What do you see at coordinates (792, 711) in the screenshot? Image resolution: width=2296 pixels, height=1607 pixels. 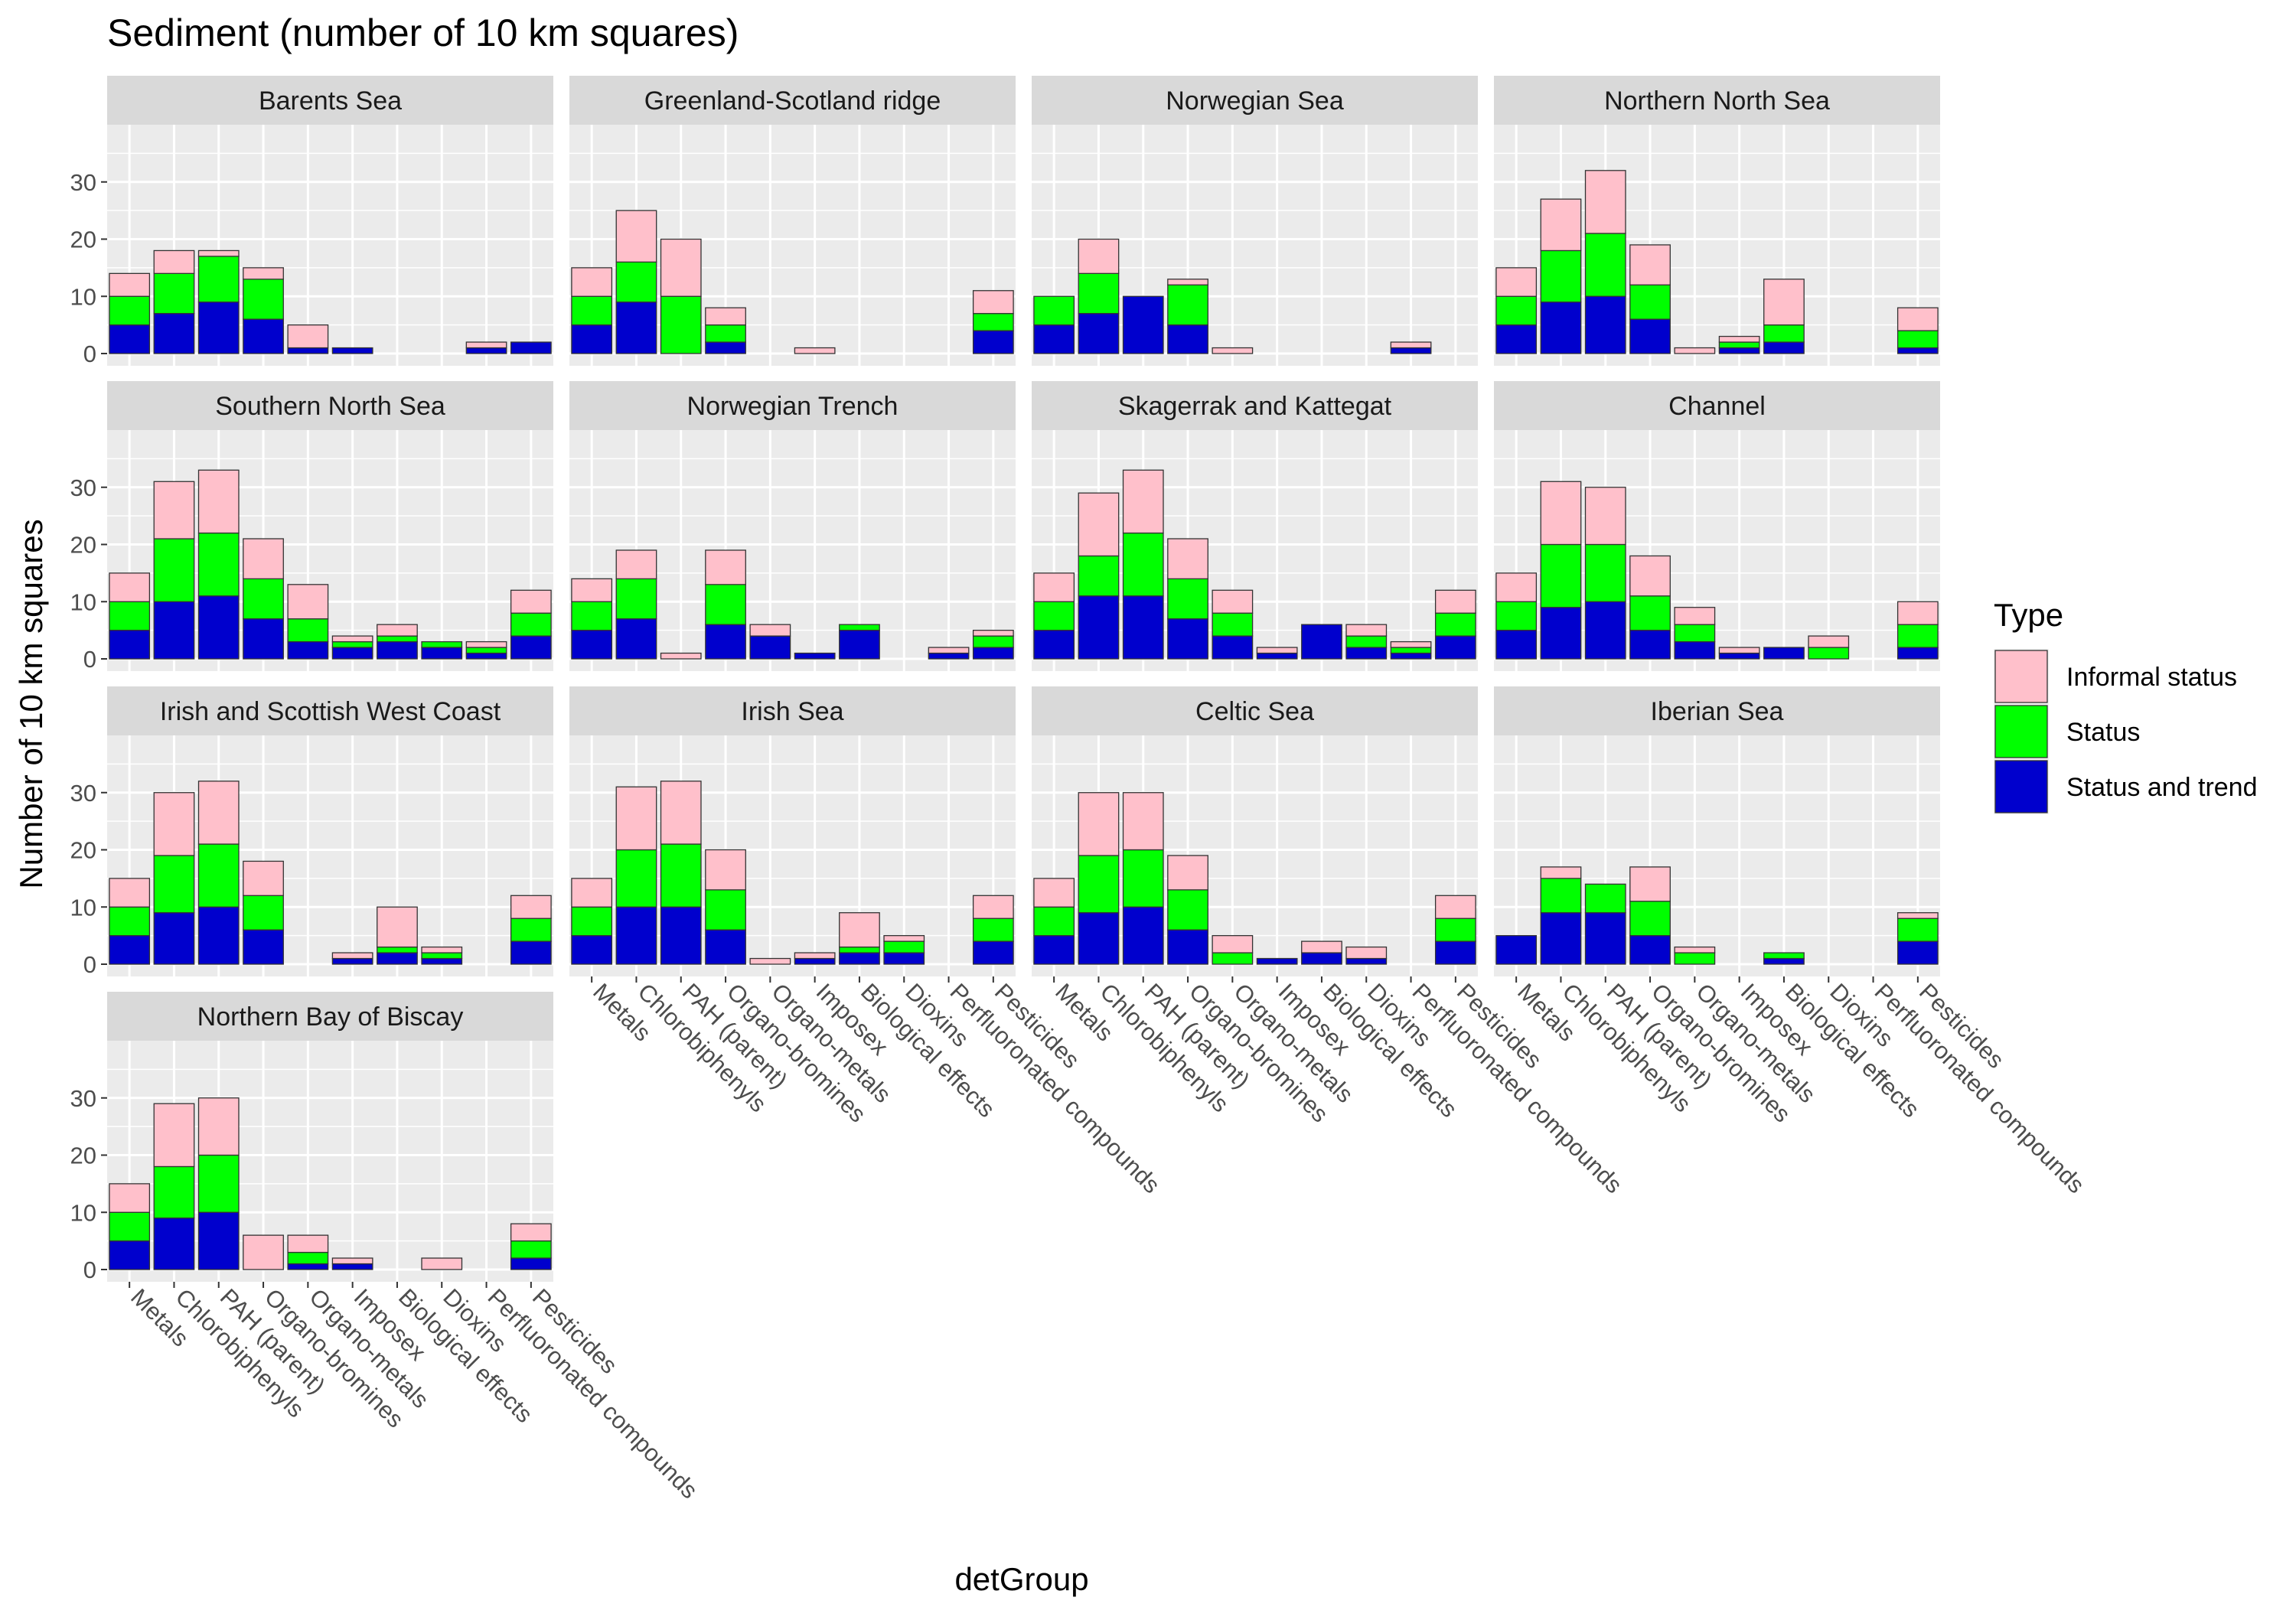 I see `strip-label-irish-sea: Irish Sea` at bounding box center [792, 711].